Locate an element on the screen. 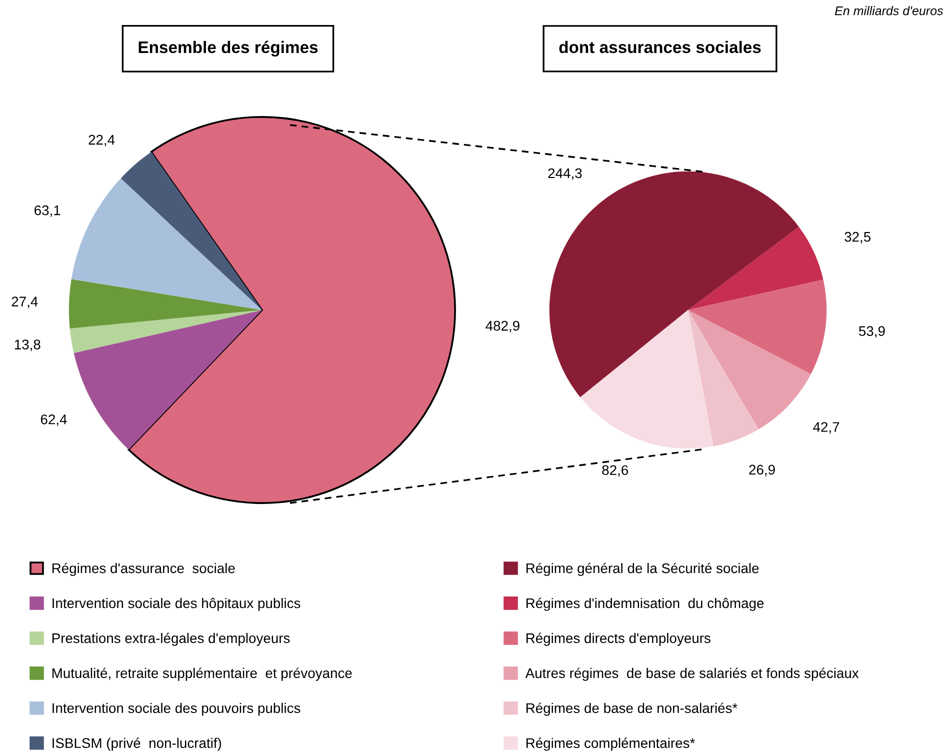 This screenshot has width=948, height=754. data-label: 13,8 is located at coordinates (27, 346).